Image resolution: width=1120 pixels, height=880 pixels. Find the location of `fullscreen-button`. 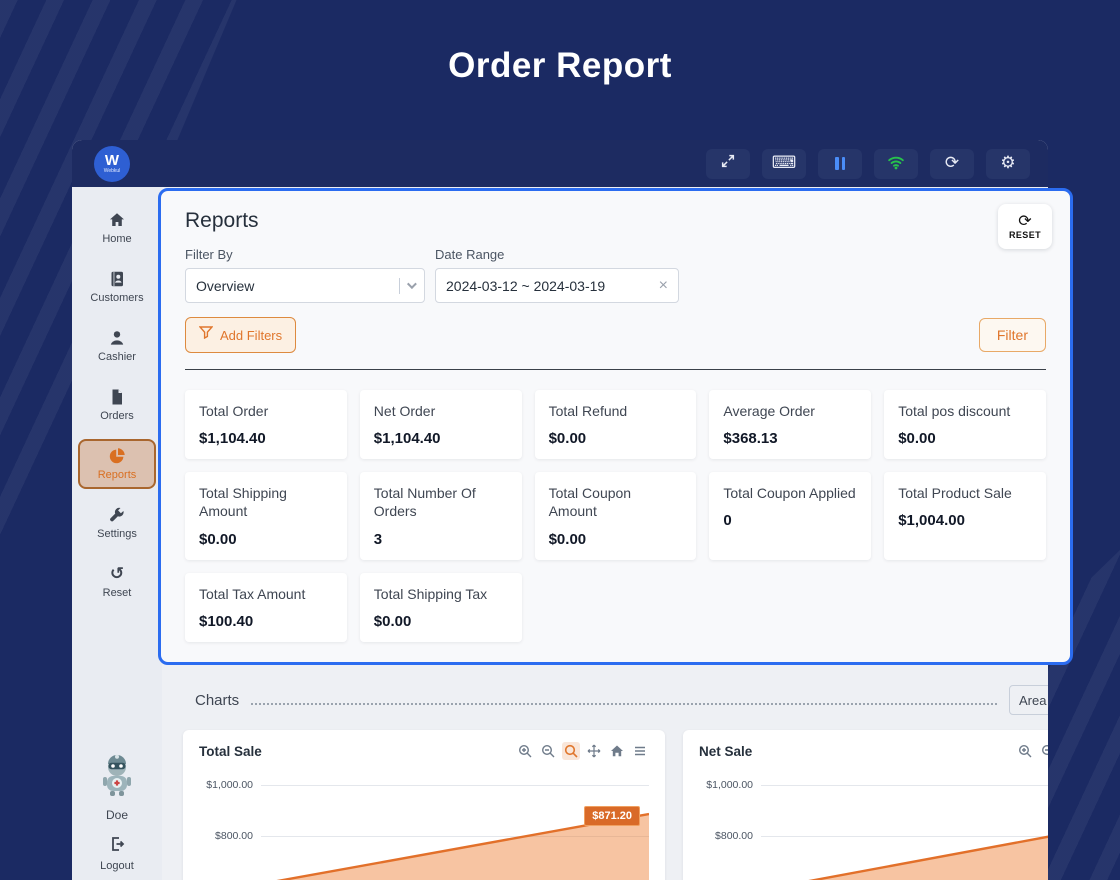

fullscreen-button is located at coordinates (728, 163).